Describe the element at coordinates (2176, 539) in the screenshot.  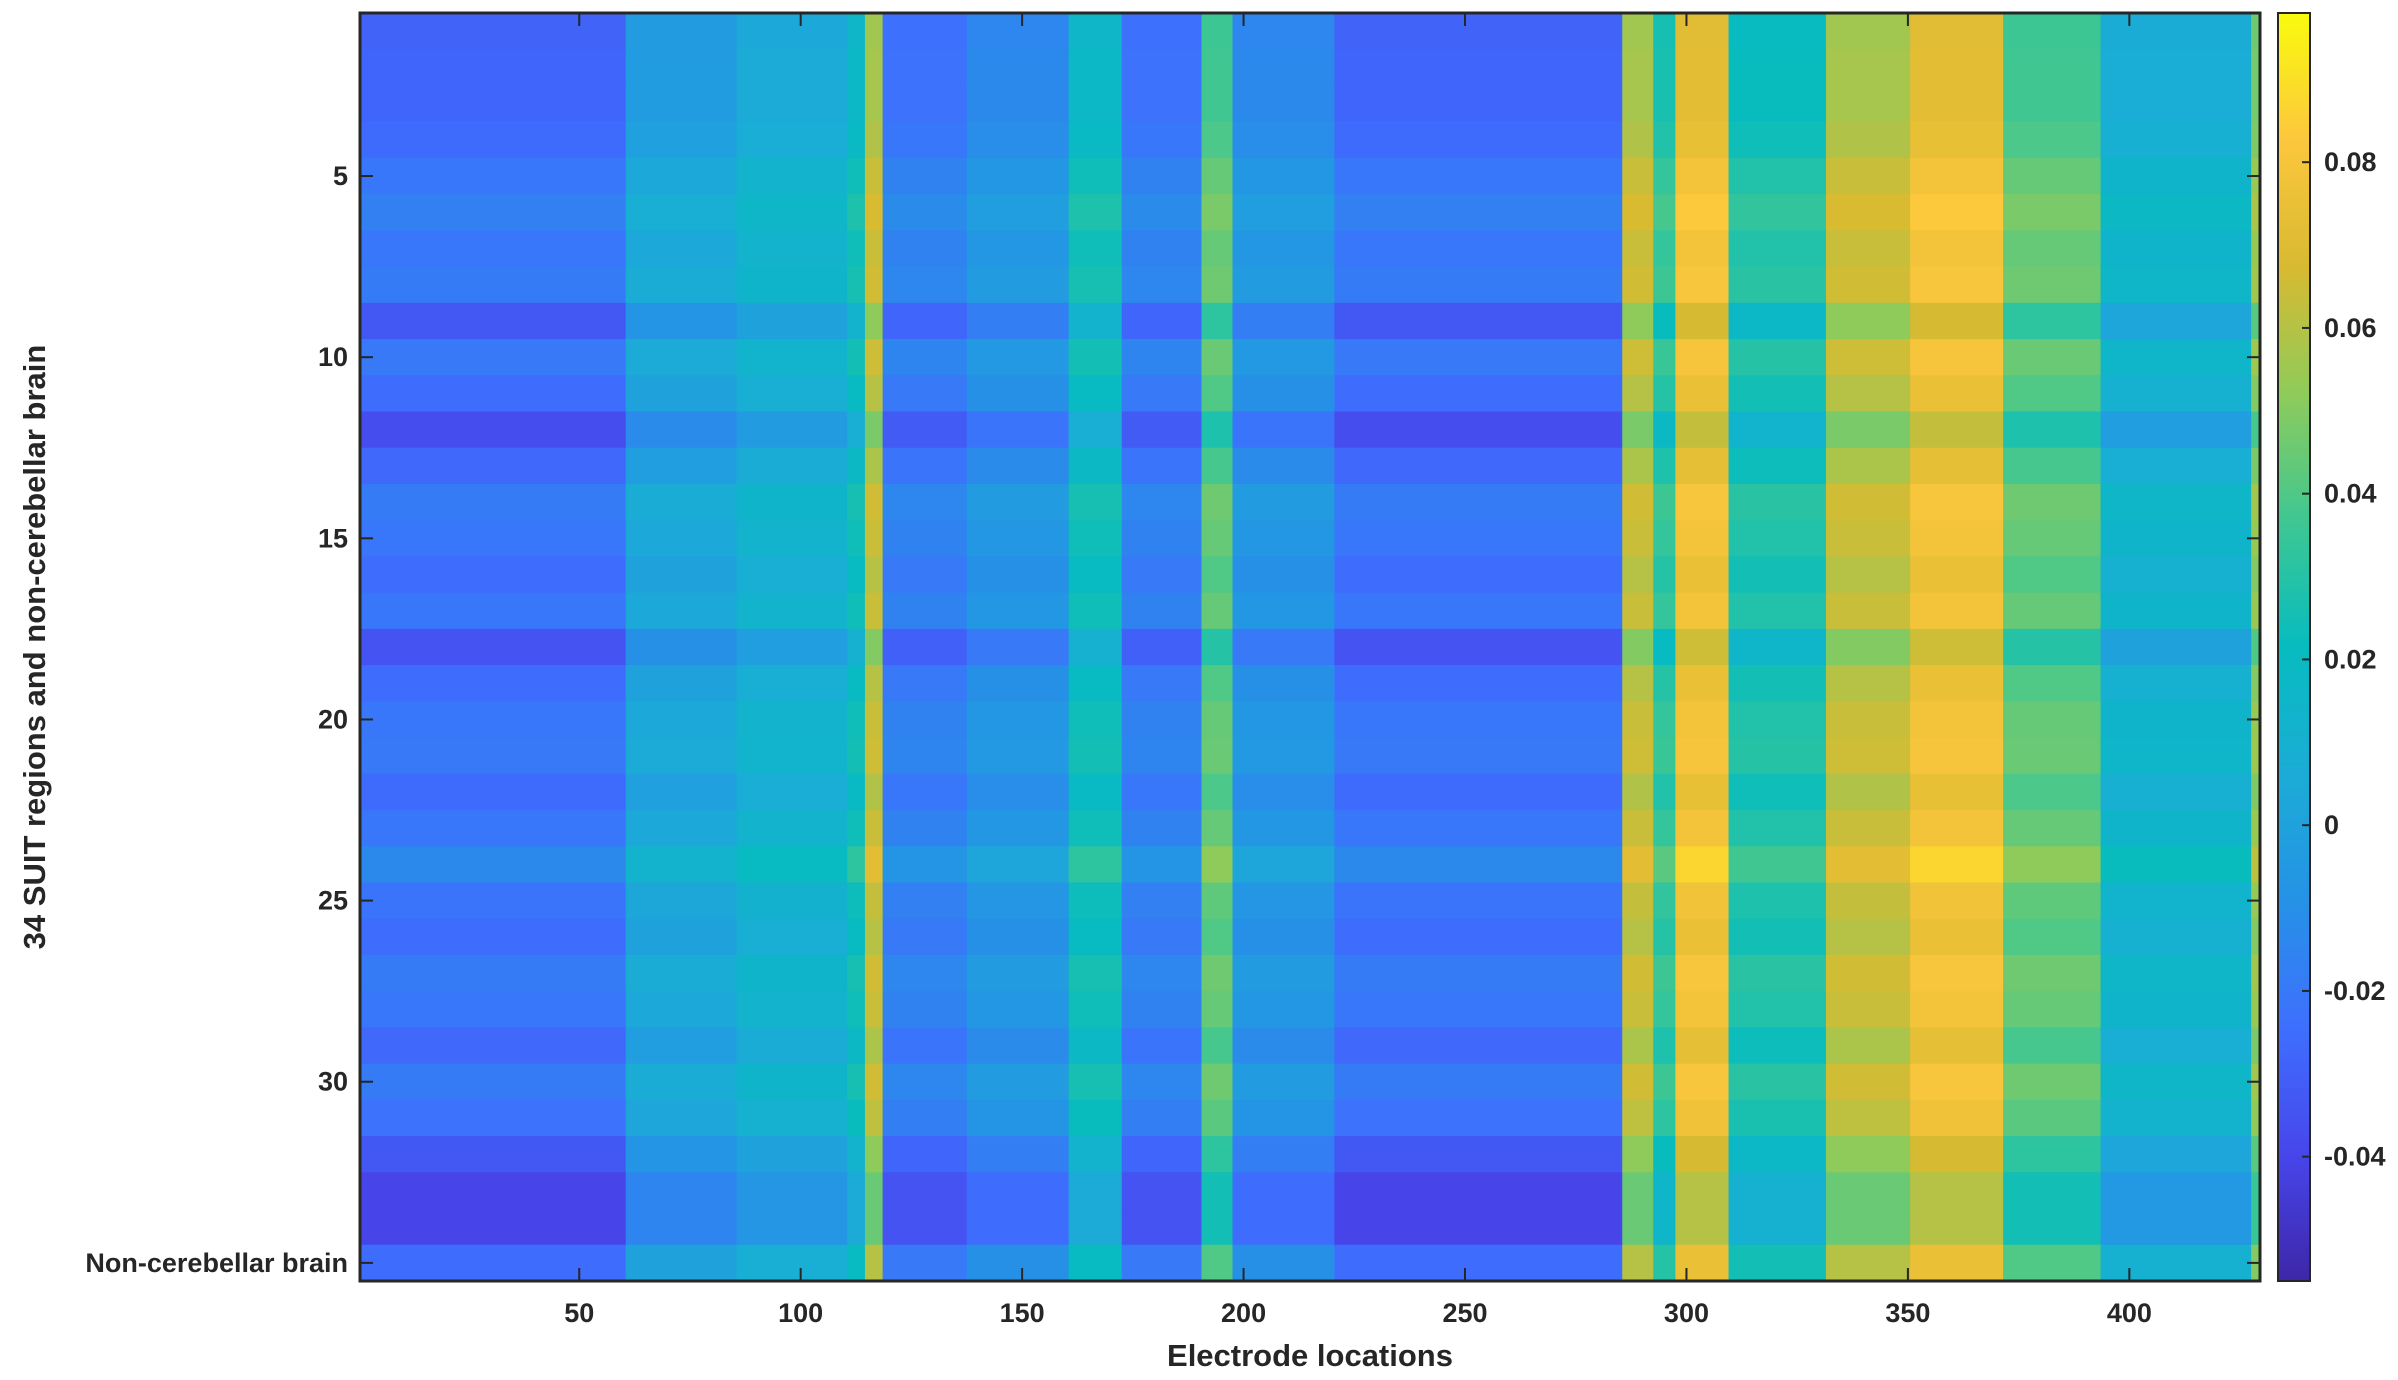
I see `heatmap-cell-r15-g20` at that location.